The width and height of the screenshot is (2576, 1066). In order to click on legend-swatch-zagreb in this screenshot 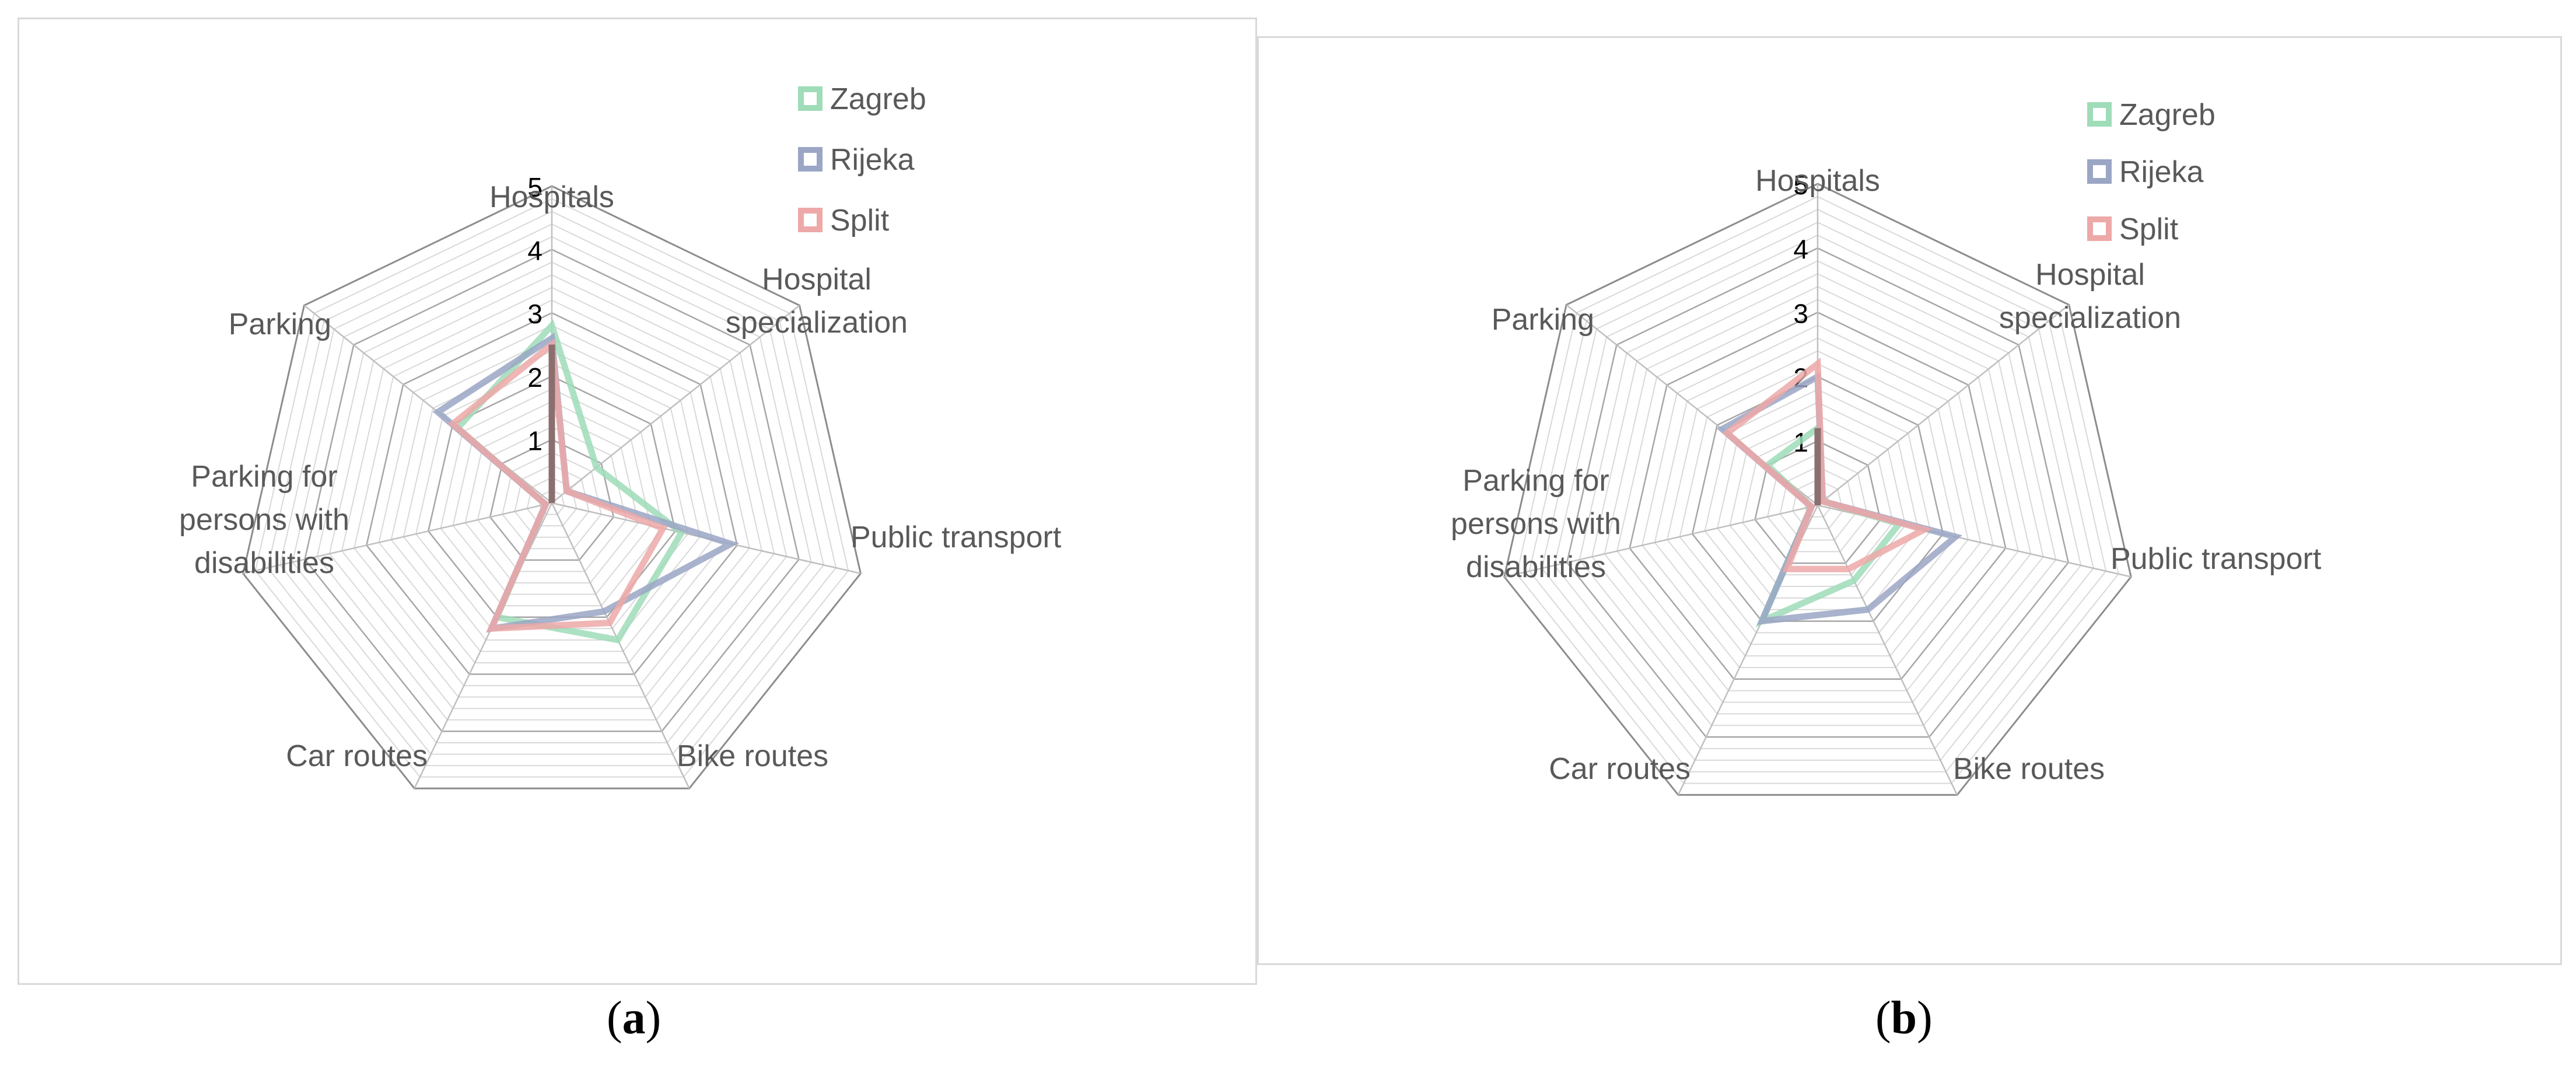, I will do `click(2099, 114)`.